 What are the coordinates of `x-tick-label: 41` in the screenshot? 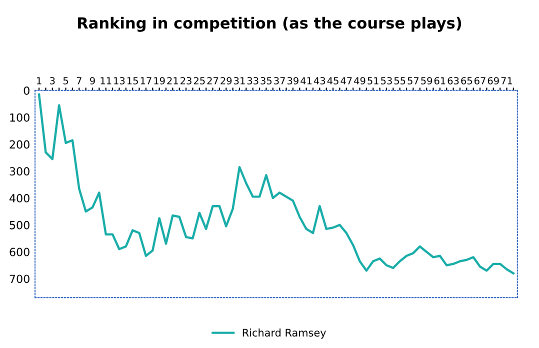 It's located at (306, 80).